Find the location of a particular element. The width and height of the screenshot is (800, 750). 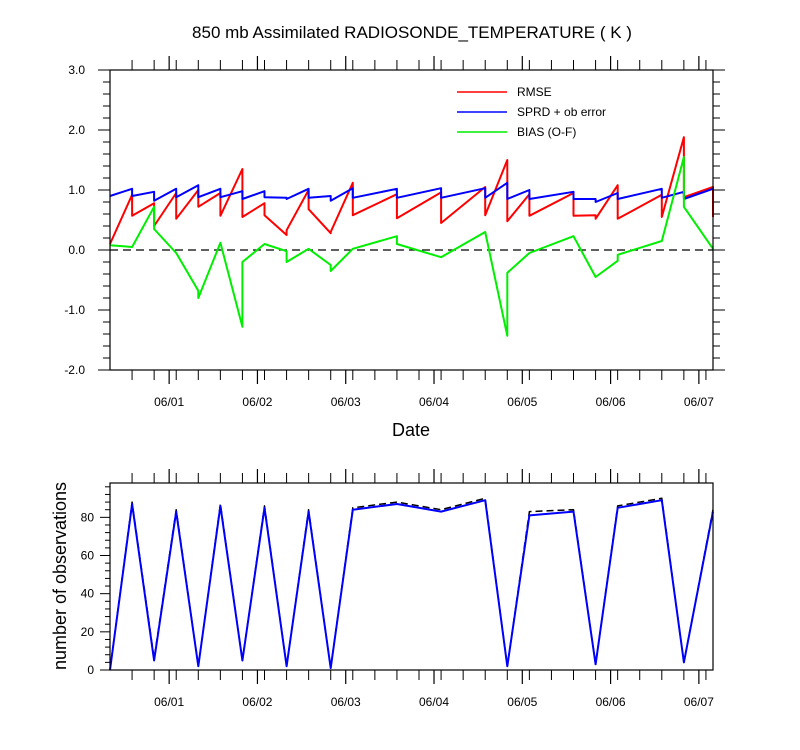

series-line-sprd is located at coordinates (411, 192).